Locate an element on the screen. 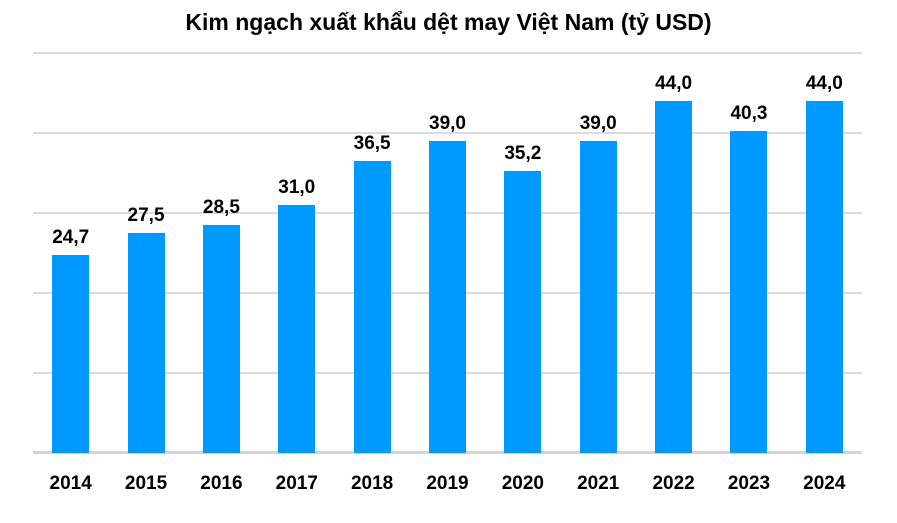 The height and width of the screenshot is (523, 897). bar-value-label: 40,3 is located at coordinates (749, 113).